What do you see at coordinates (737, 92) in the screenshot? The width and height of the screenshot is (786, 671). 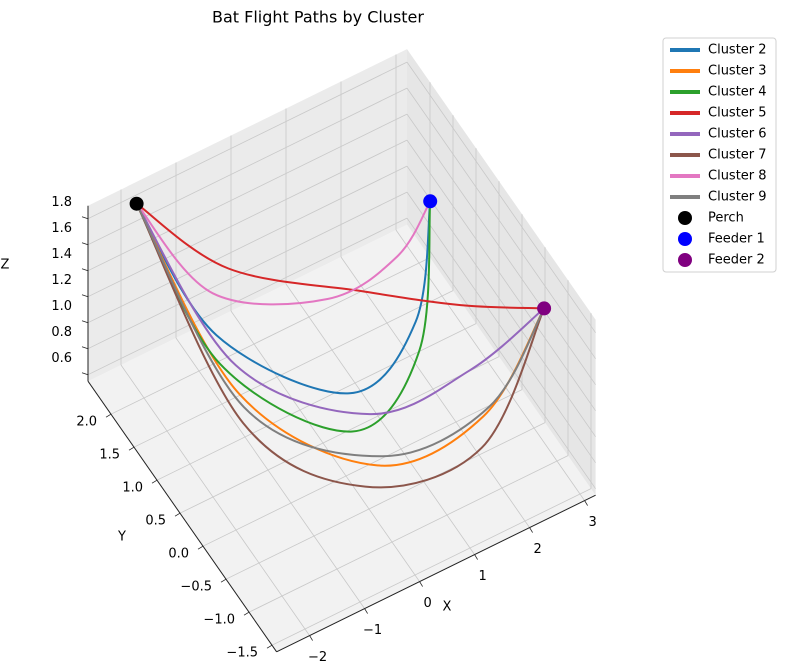 I see `legend-label: Cluster 4` at bounding box center [737, 92].